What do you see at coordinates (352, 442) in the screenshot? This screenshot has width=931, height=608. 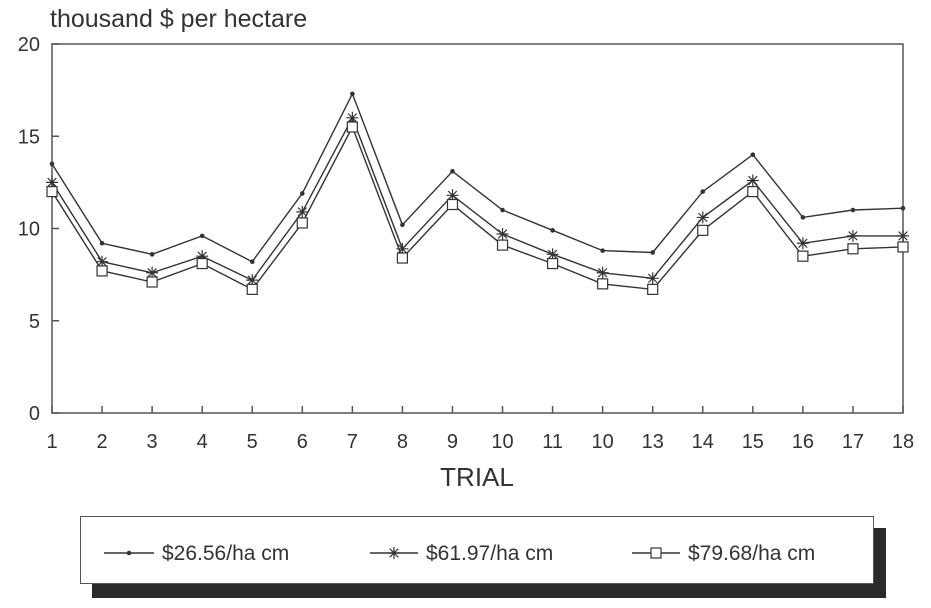 I see `x-tick-label: 7` at bounding box center [352, 442].